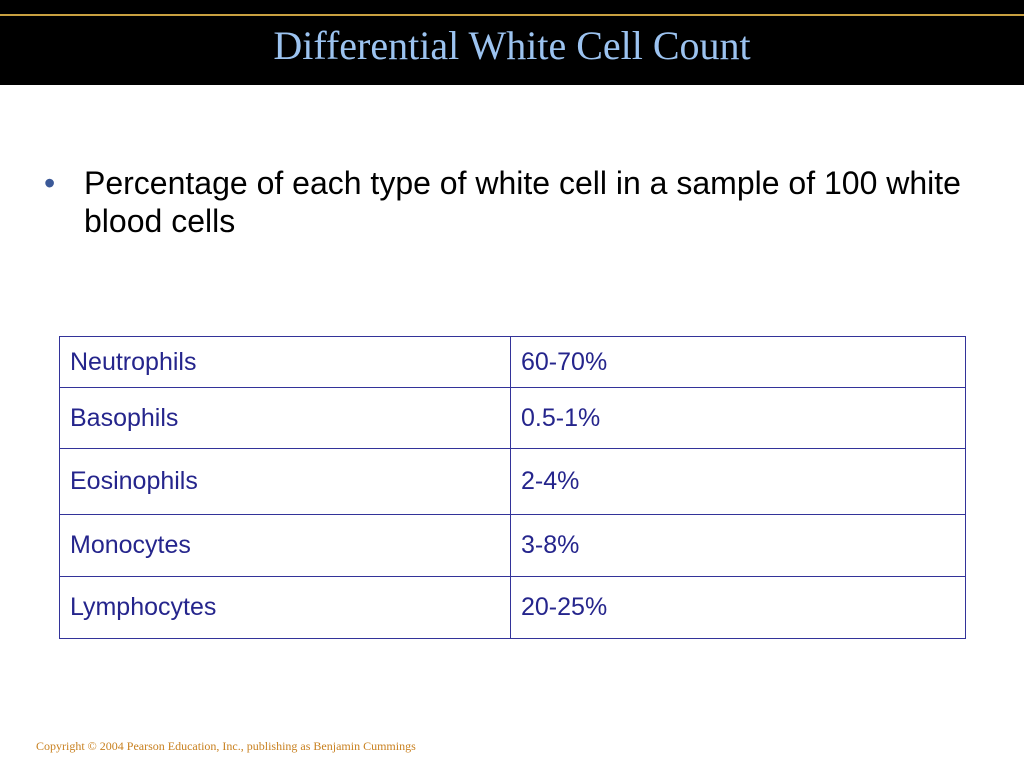  I want to click on cell-percentage: 20-25%, so click(738, 607).